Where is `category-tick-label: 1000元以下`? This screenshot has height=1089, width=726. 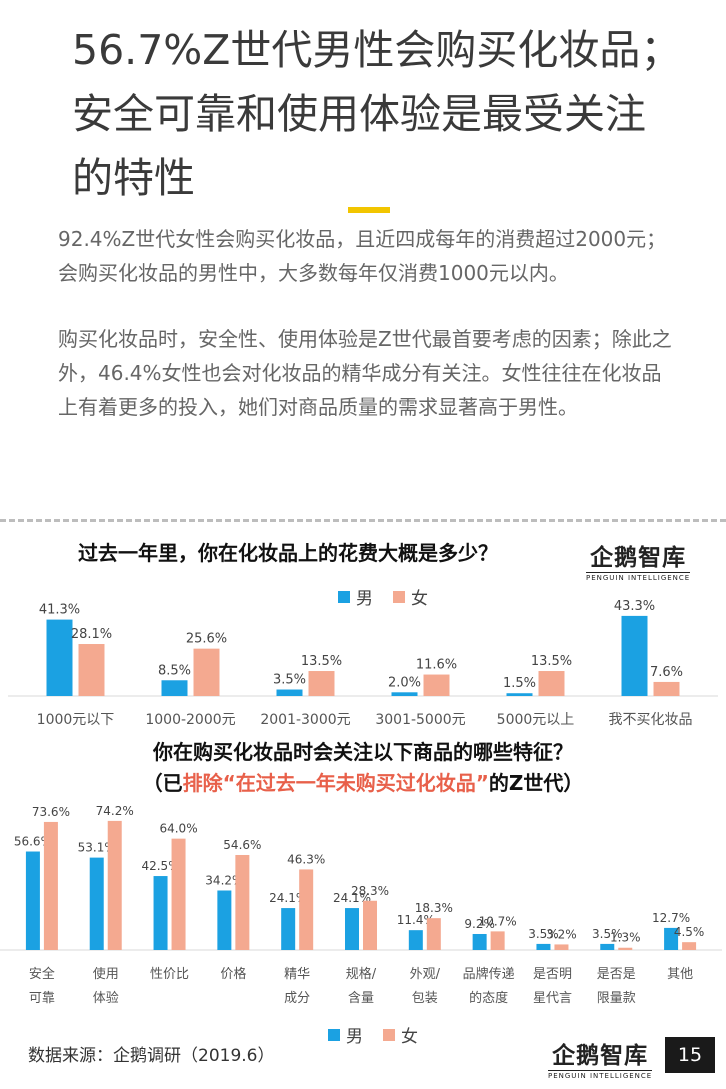
category-tick-label: 1000元以下 is located at coordinates (76, 720).